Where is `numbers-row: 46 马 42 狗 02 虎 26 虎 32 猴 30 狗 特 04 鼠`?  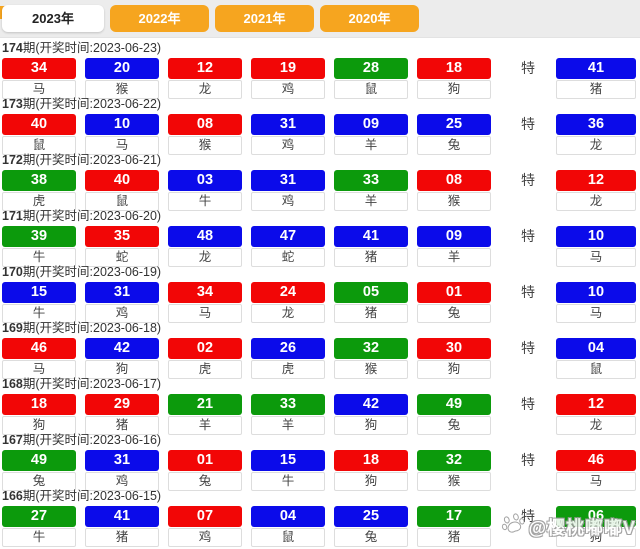
numbers-row: 46 马 42 狗 02 虎 26 虎 32 猴 30 狗 特 04 鼠 is located at coordinates (321, 358).